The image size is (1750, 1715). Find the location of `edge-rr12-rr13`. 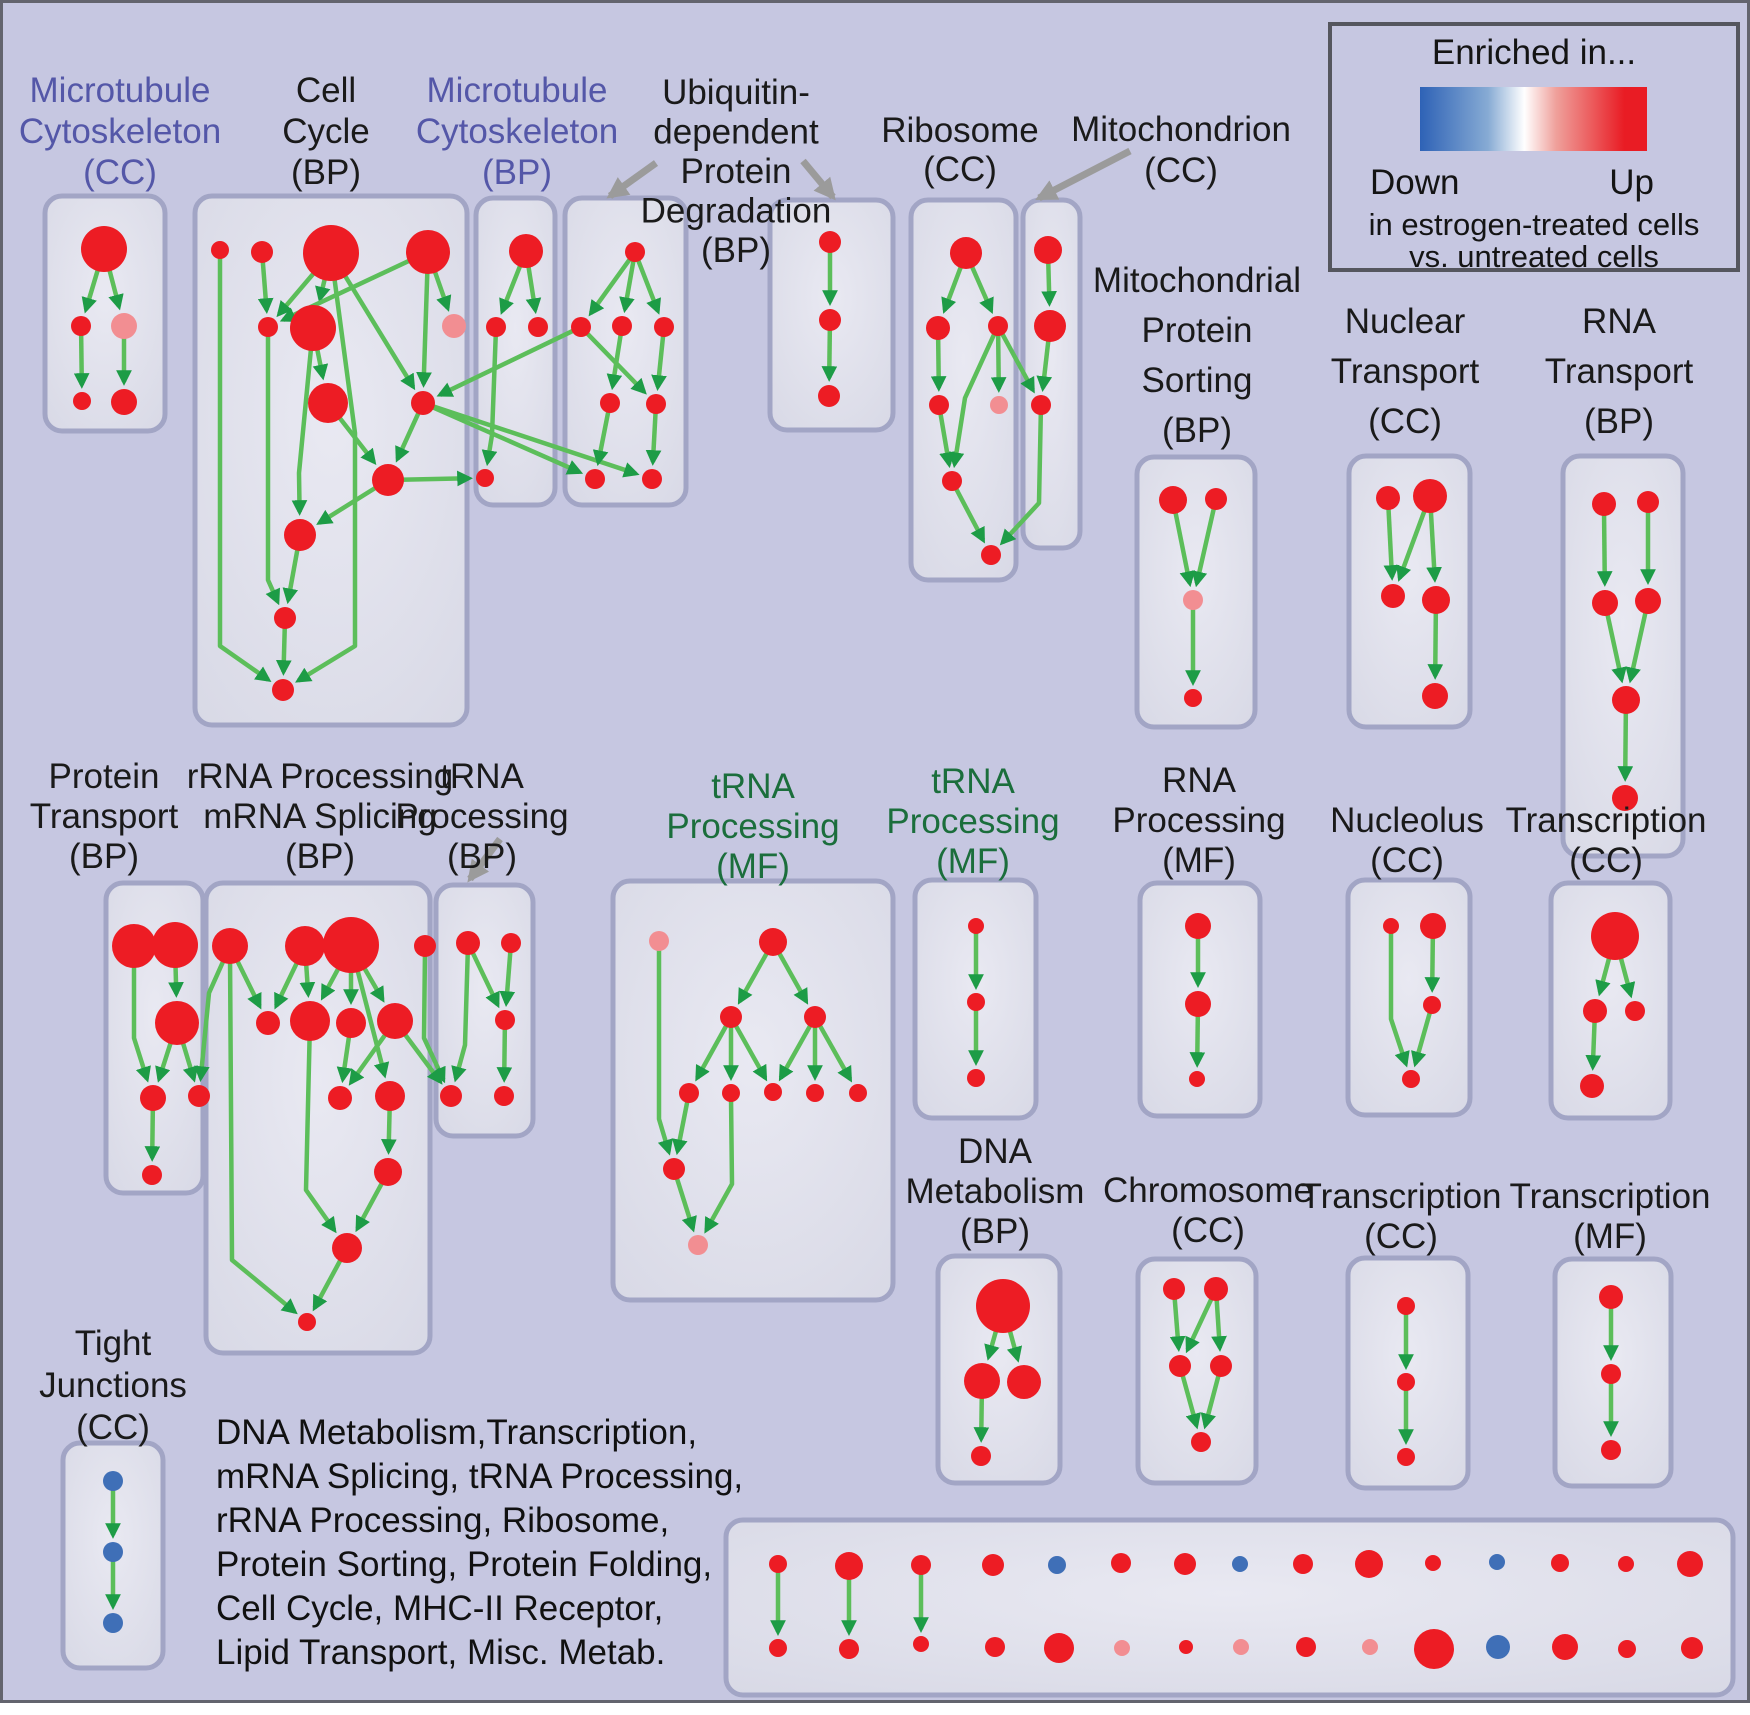

edge-rr12-rr13 is located at coordinates (329, 1282).